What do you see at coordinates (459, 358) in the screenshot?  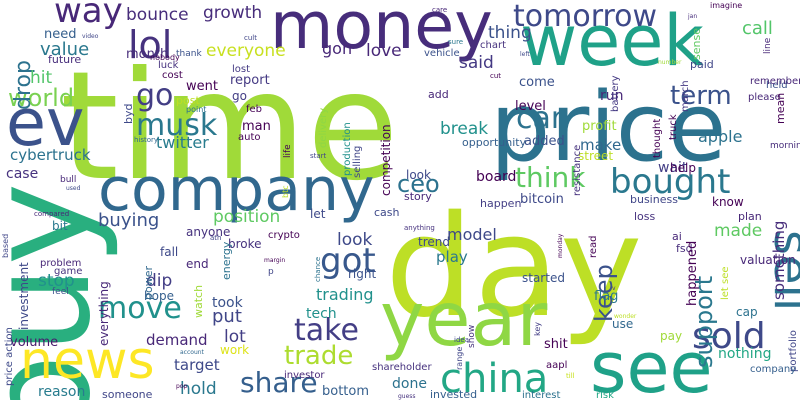 I see `word-show: range` at bounding box center [459, 358].